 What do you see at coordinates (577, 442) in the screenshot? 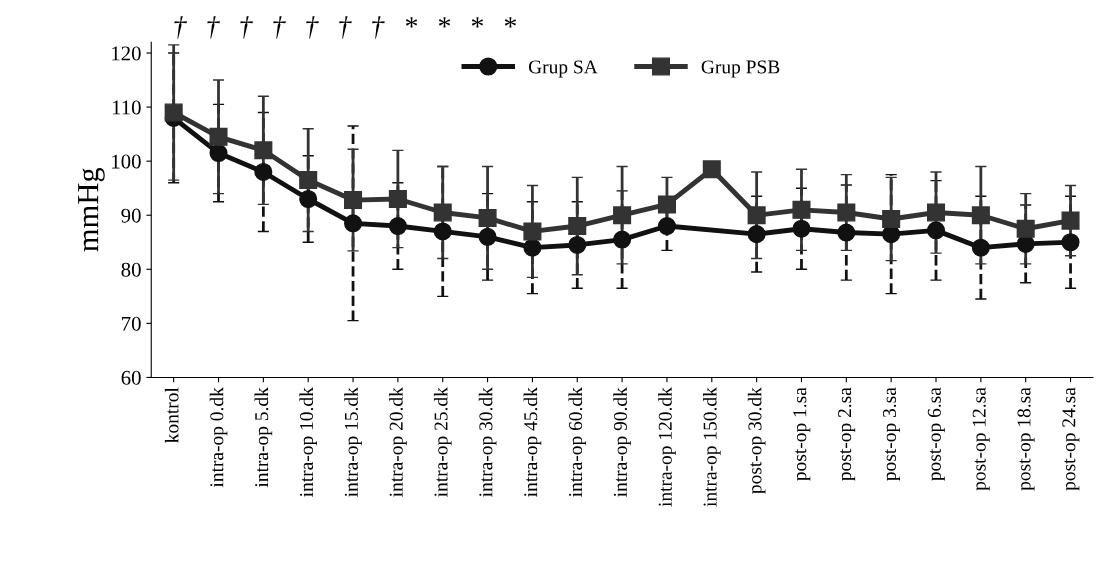
I see `x-tick-label: intra-op 60.dk` at bounding box center [577, 442].